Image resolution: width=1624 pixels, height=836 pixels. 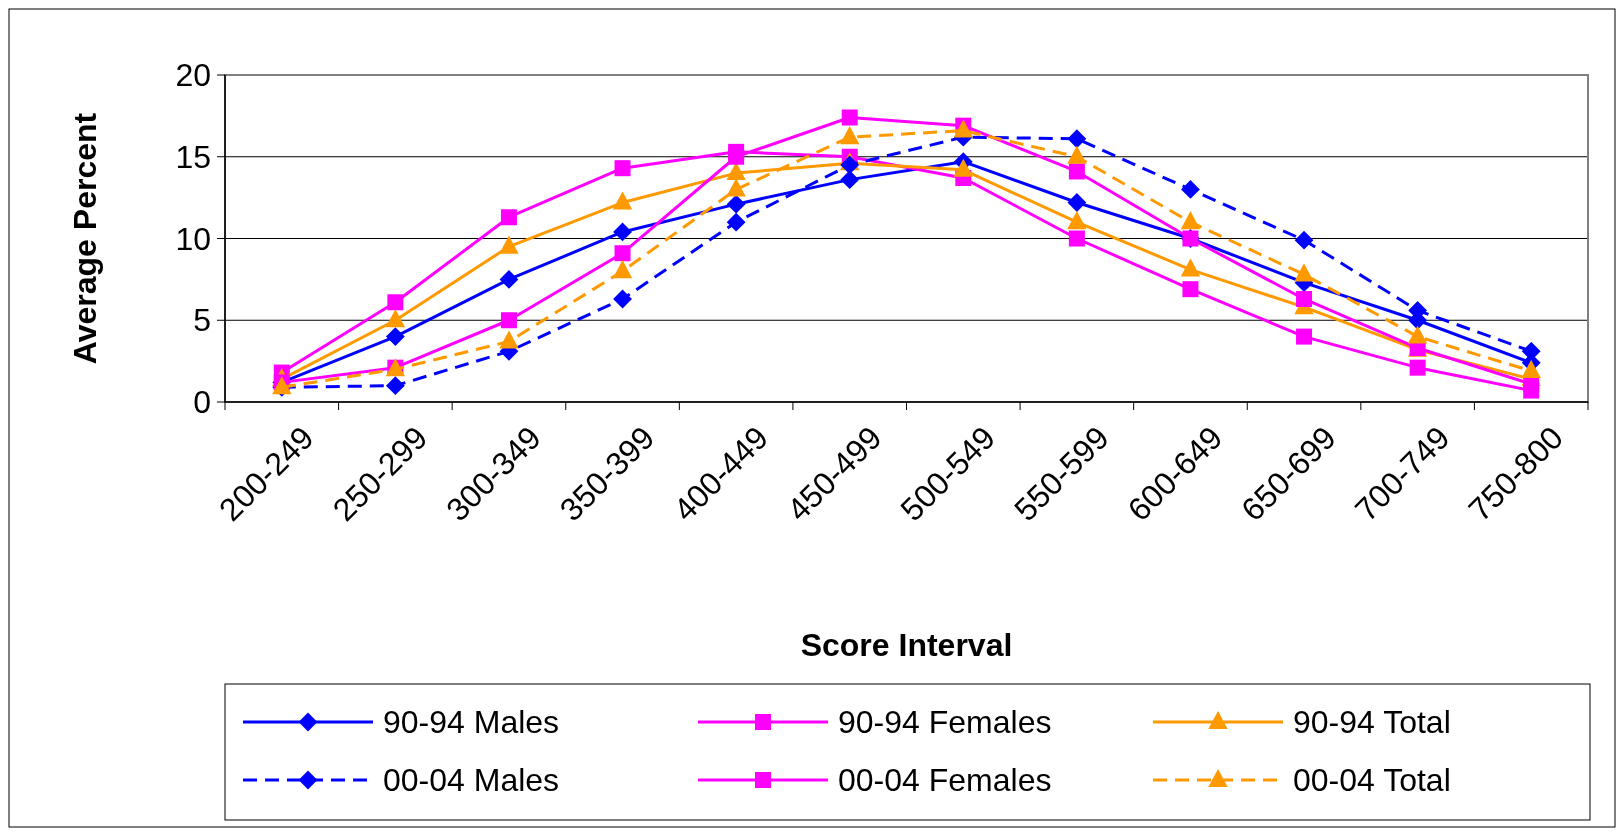 What do you see at coordinates (193, 75) in the screenshot?
I see `y-tick-label: 20` at bounding box center [193, 75].